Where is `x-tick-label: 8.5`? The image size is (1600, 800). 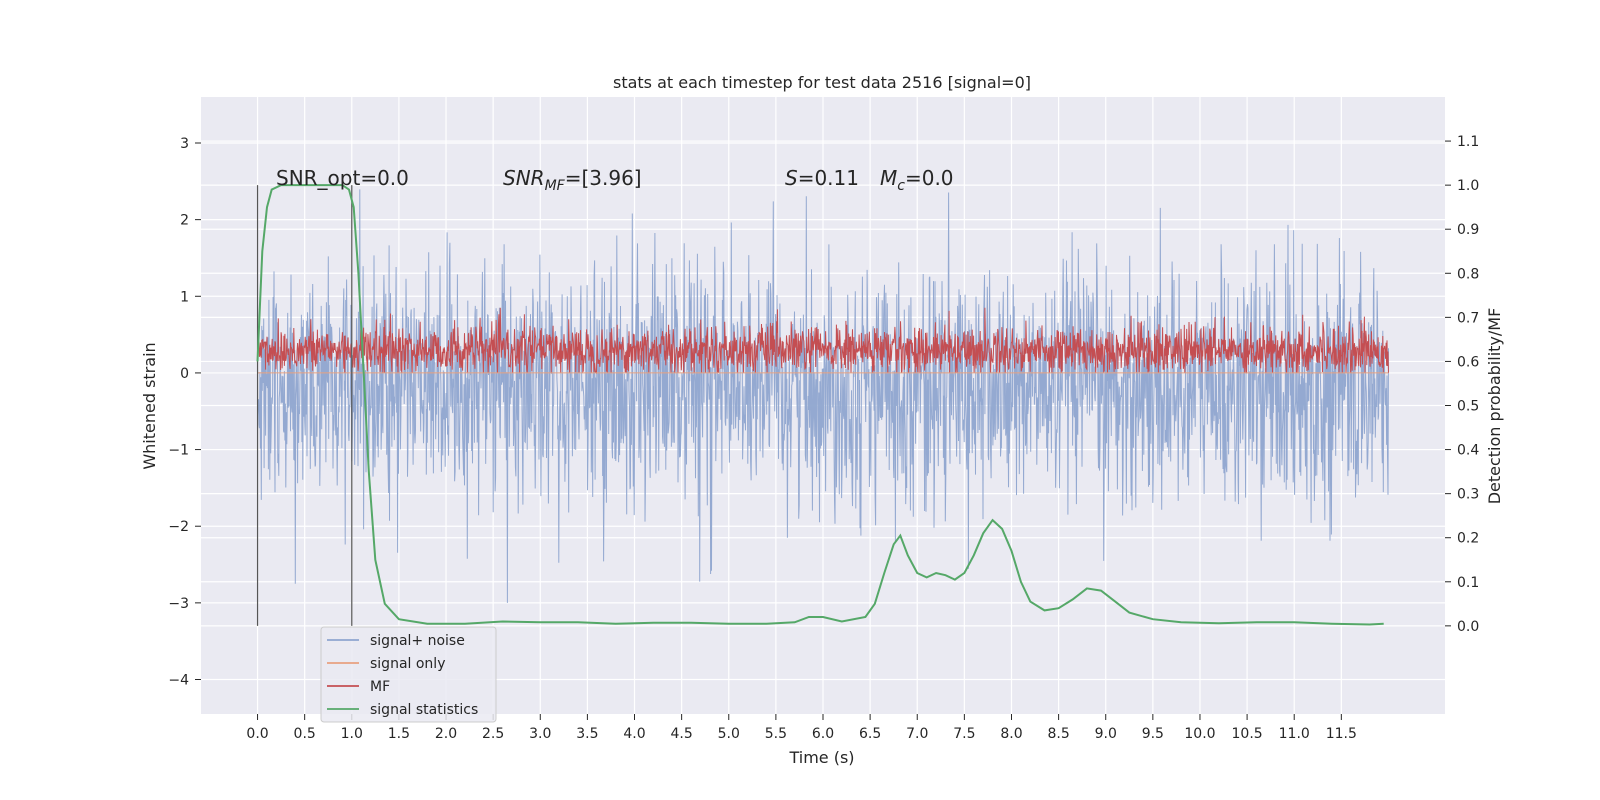 x-tick-label: 8.5 is located at coordinates (1058, 734).